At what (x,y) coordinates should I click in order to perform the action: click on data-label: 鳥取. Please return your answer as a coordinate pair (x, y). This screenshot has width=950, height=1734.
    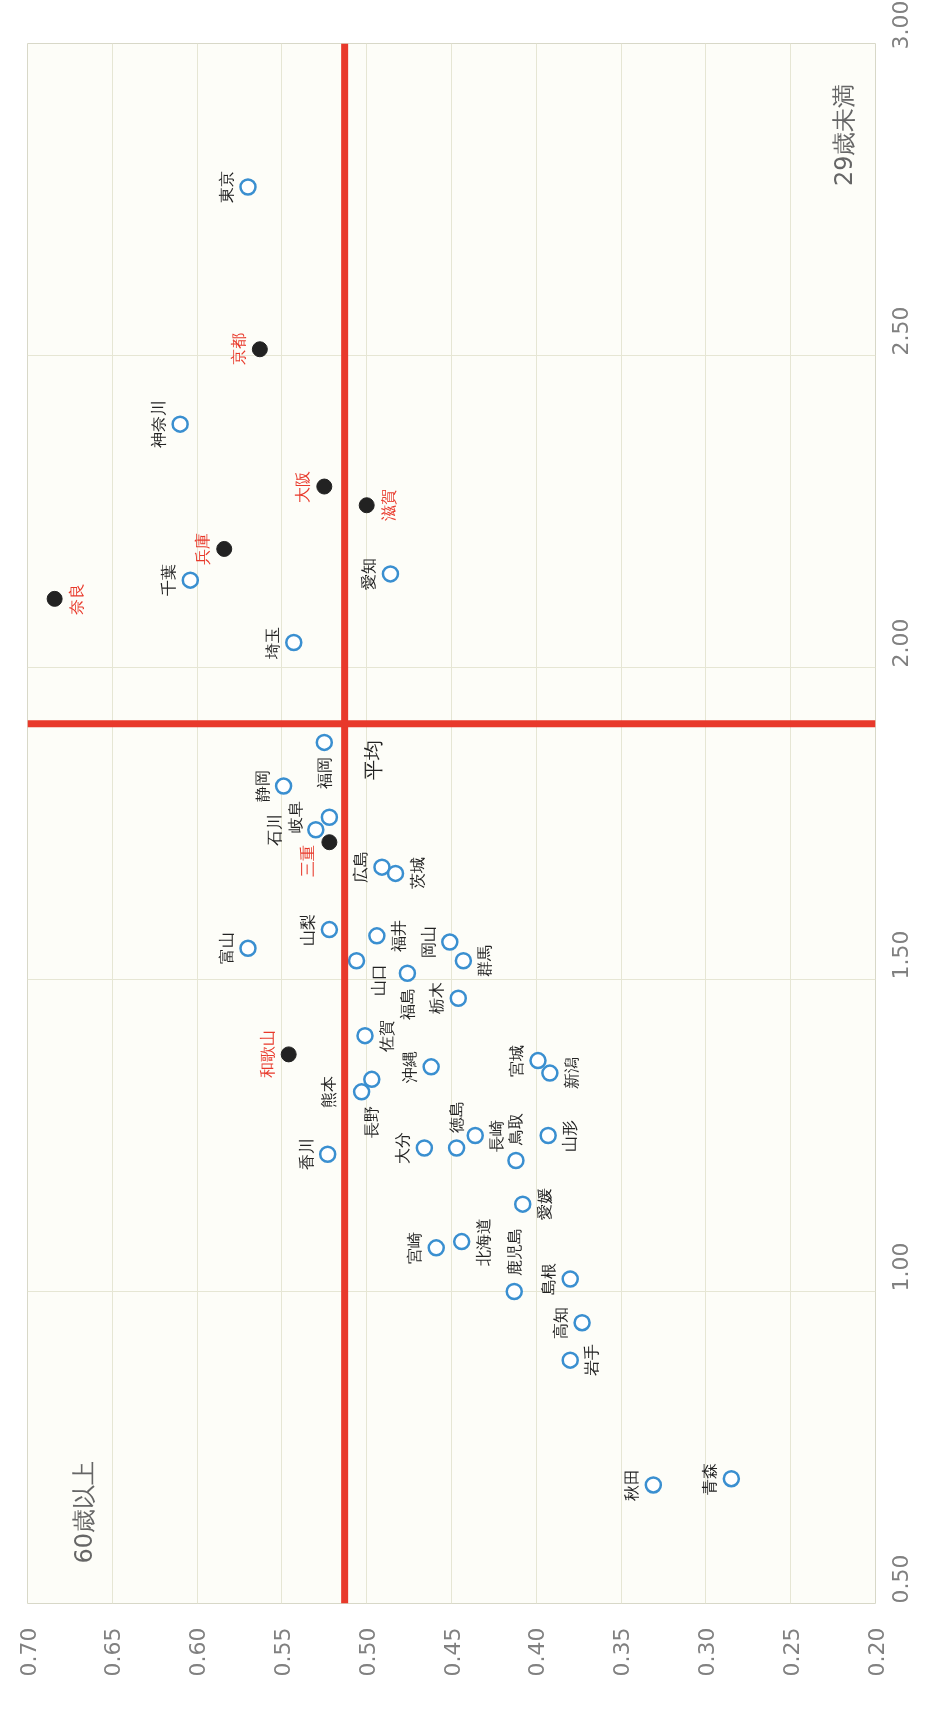
    Looking at the image, I should click on (516, 1130).